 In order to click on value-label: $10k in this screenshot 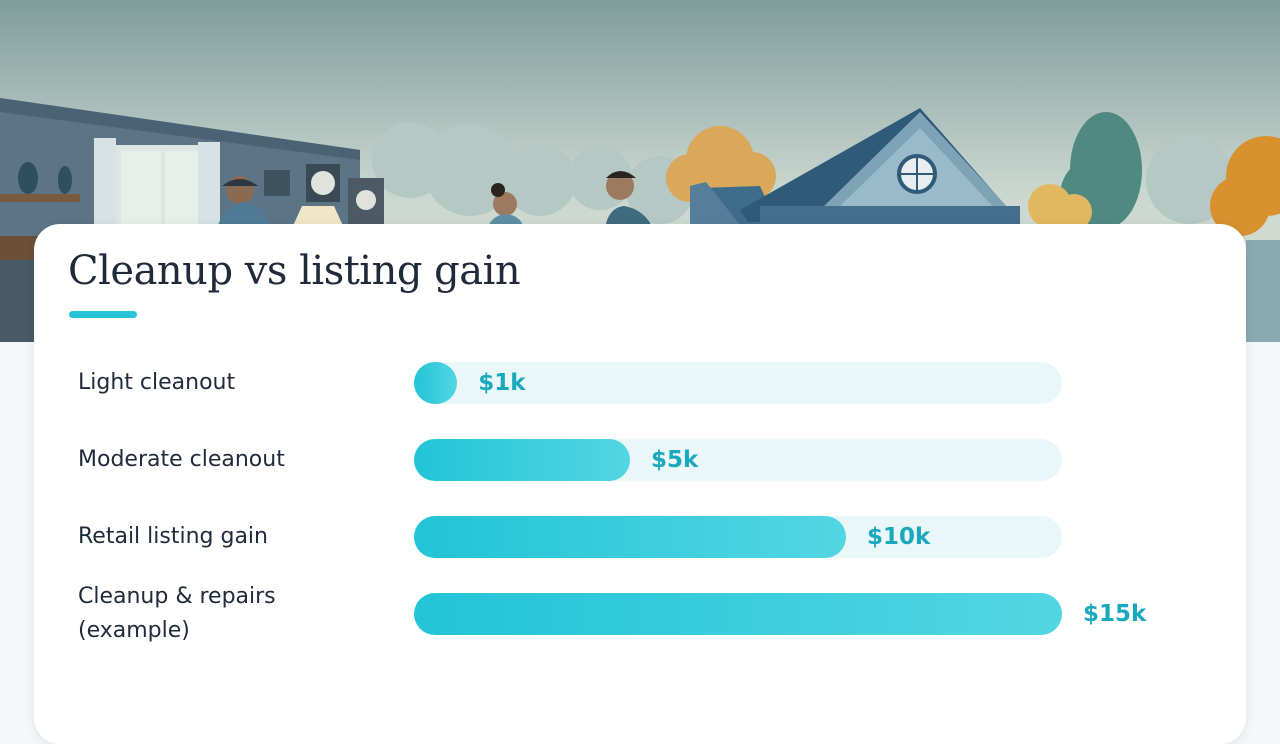, I will do `click(899, 537)`.